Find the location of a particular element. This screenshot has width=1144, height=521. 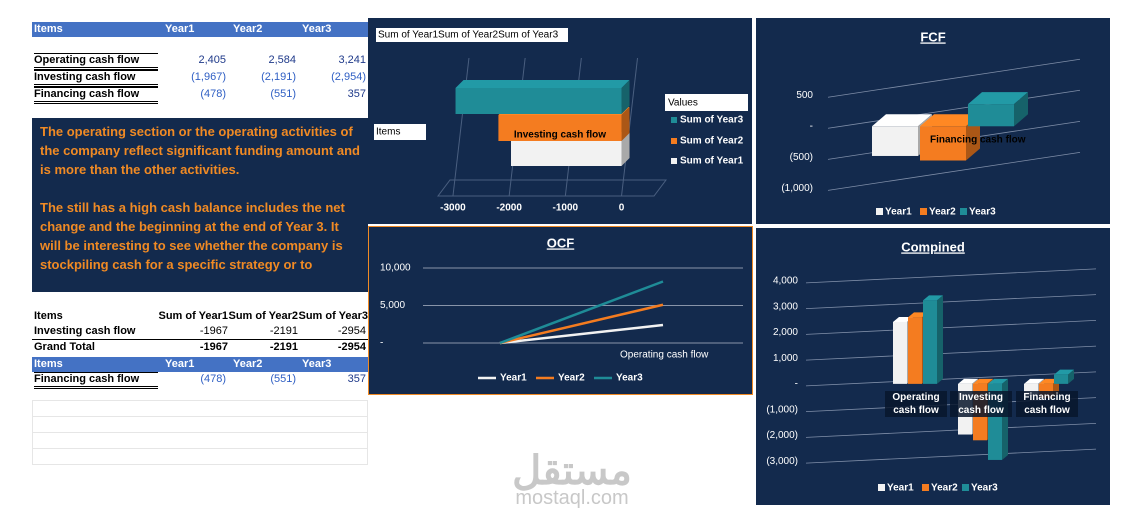

table-cell: Sum of Year1 is located at coordinates (193, 316).